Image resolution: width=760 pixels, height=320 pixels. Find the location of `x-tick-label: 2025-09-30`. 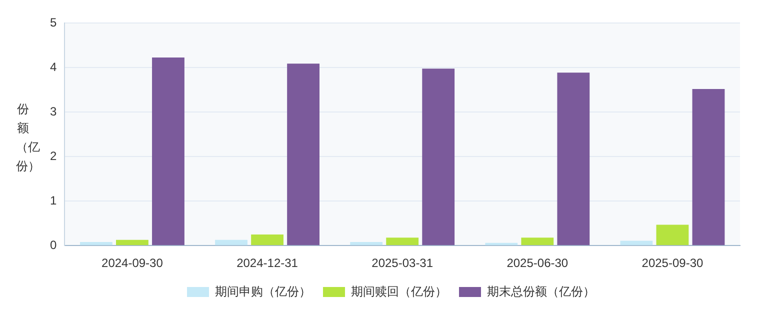

x-tick-label: 2025-09-30 is located at coordinates (673, 263).